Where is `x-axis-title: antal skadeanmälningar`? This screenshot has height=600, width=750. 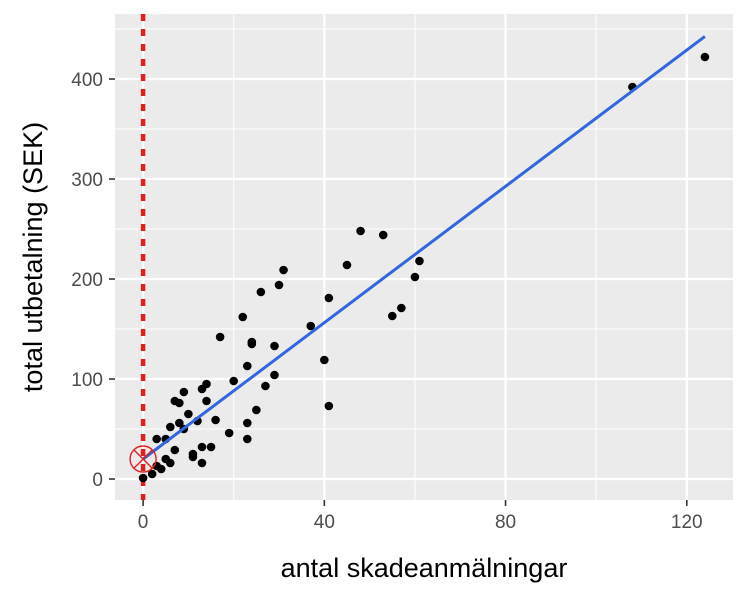
x-axis-title: antal skadeanmälningar is located at coordinates (424, 568).